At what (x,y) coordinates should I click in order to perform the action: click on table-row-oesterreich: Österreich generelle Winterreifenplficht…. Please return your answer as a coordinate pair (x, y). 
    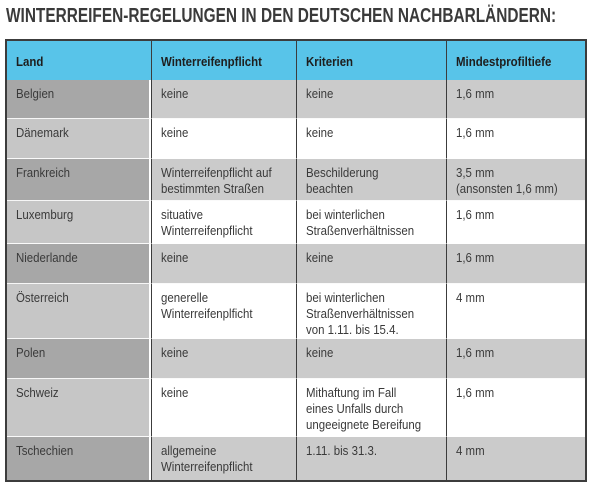
    Looking at the image, I should click on (296, 311).